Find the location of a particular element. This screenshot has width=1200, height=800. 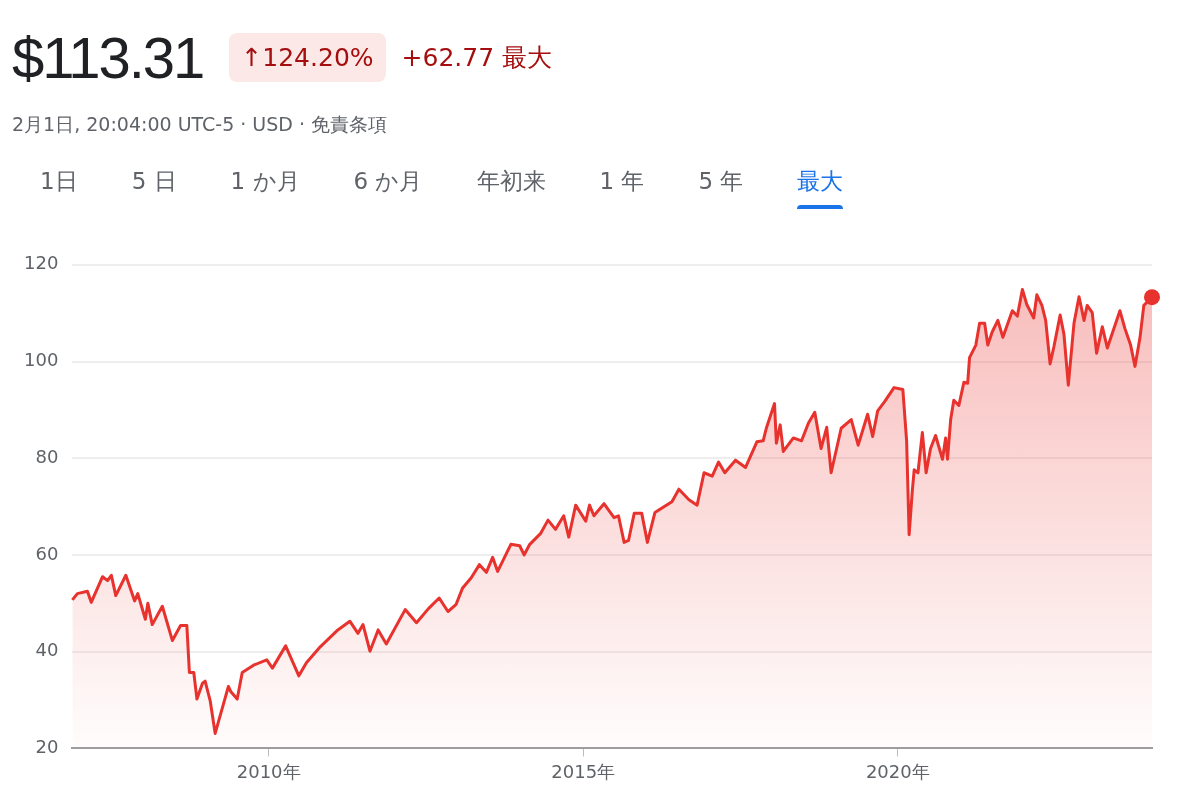

text: 5 年 is located at coordinates (721, 181).